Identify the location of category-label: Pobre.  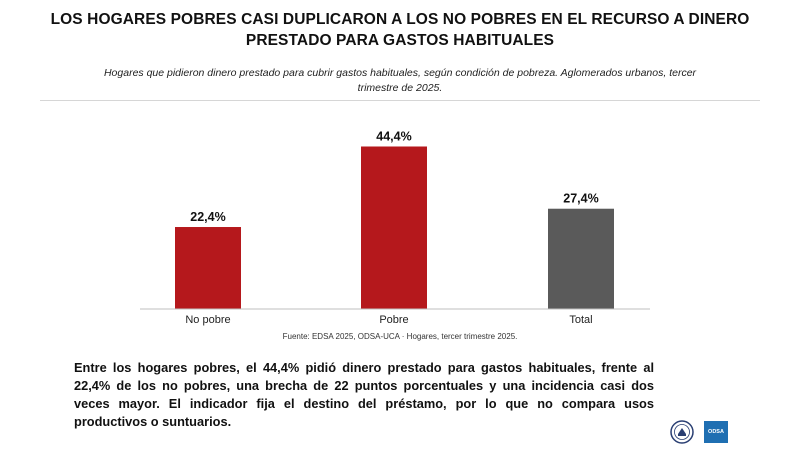
(393, 320).